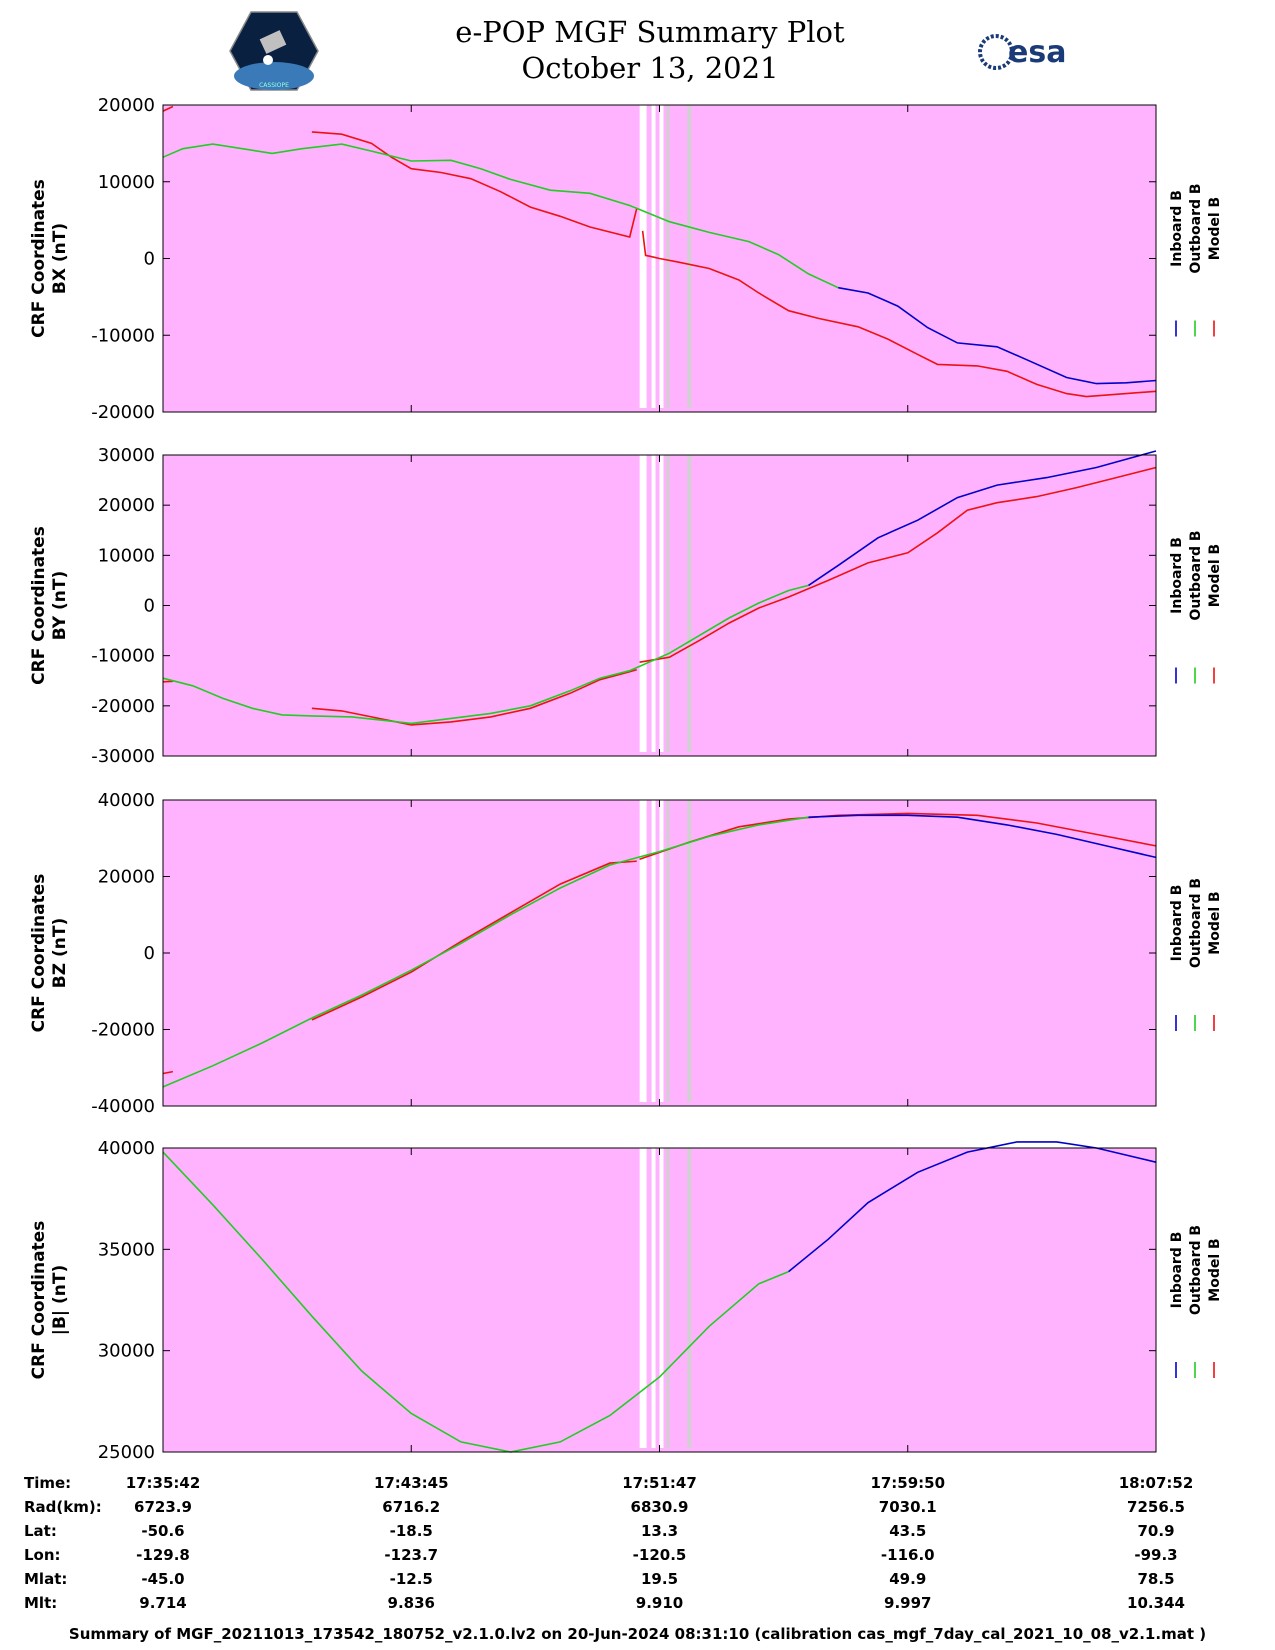 The width and height of the screenshot is (1275, 1650). What do you see at coordinates (126, 1249) in the screenshot?
I see `y-tick-label: 35000` at bounding box center [126, 1249].